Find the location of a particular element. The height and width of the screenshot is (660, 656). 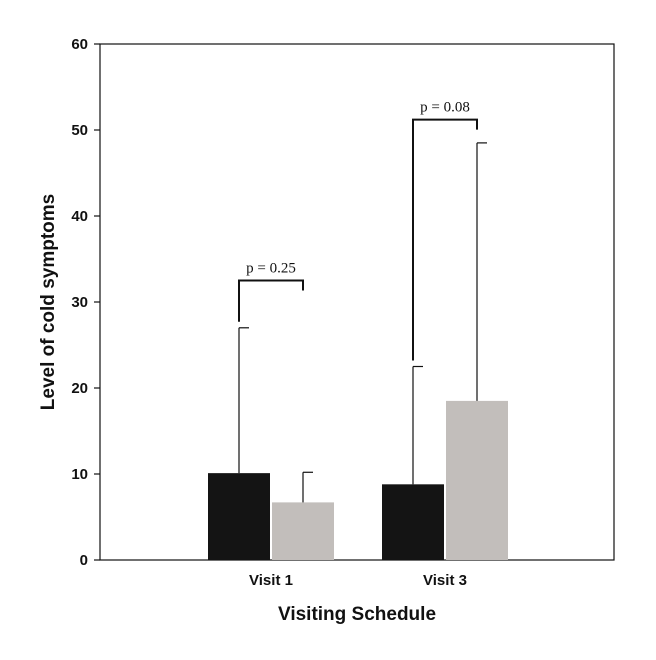

y-axis-label: Level of cold symptoms is located at coordinates (48, 302).